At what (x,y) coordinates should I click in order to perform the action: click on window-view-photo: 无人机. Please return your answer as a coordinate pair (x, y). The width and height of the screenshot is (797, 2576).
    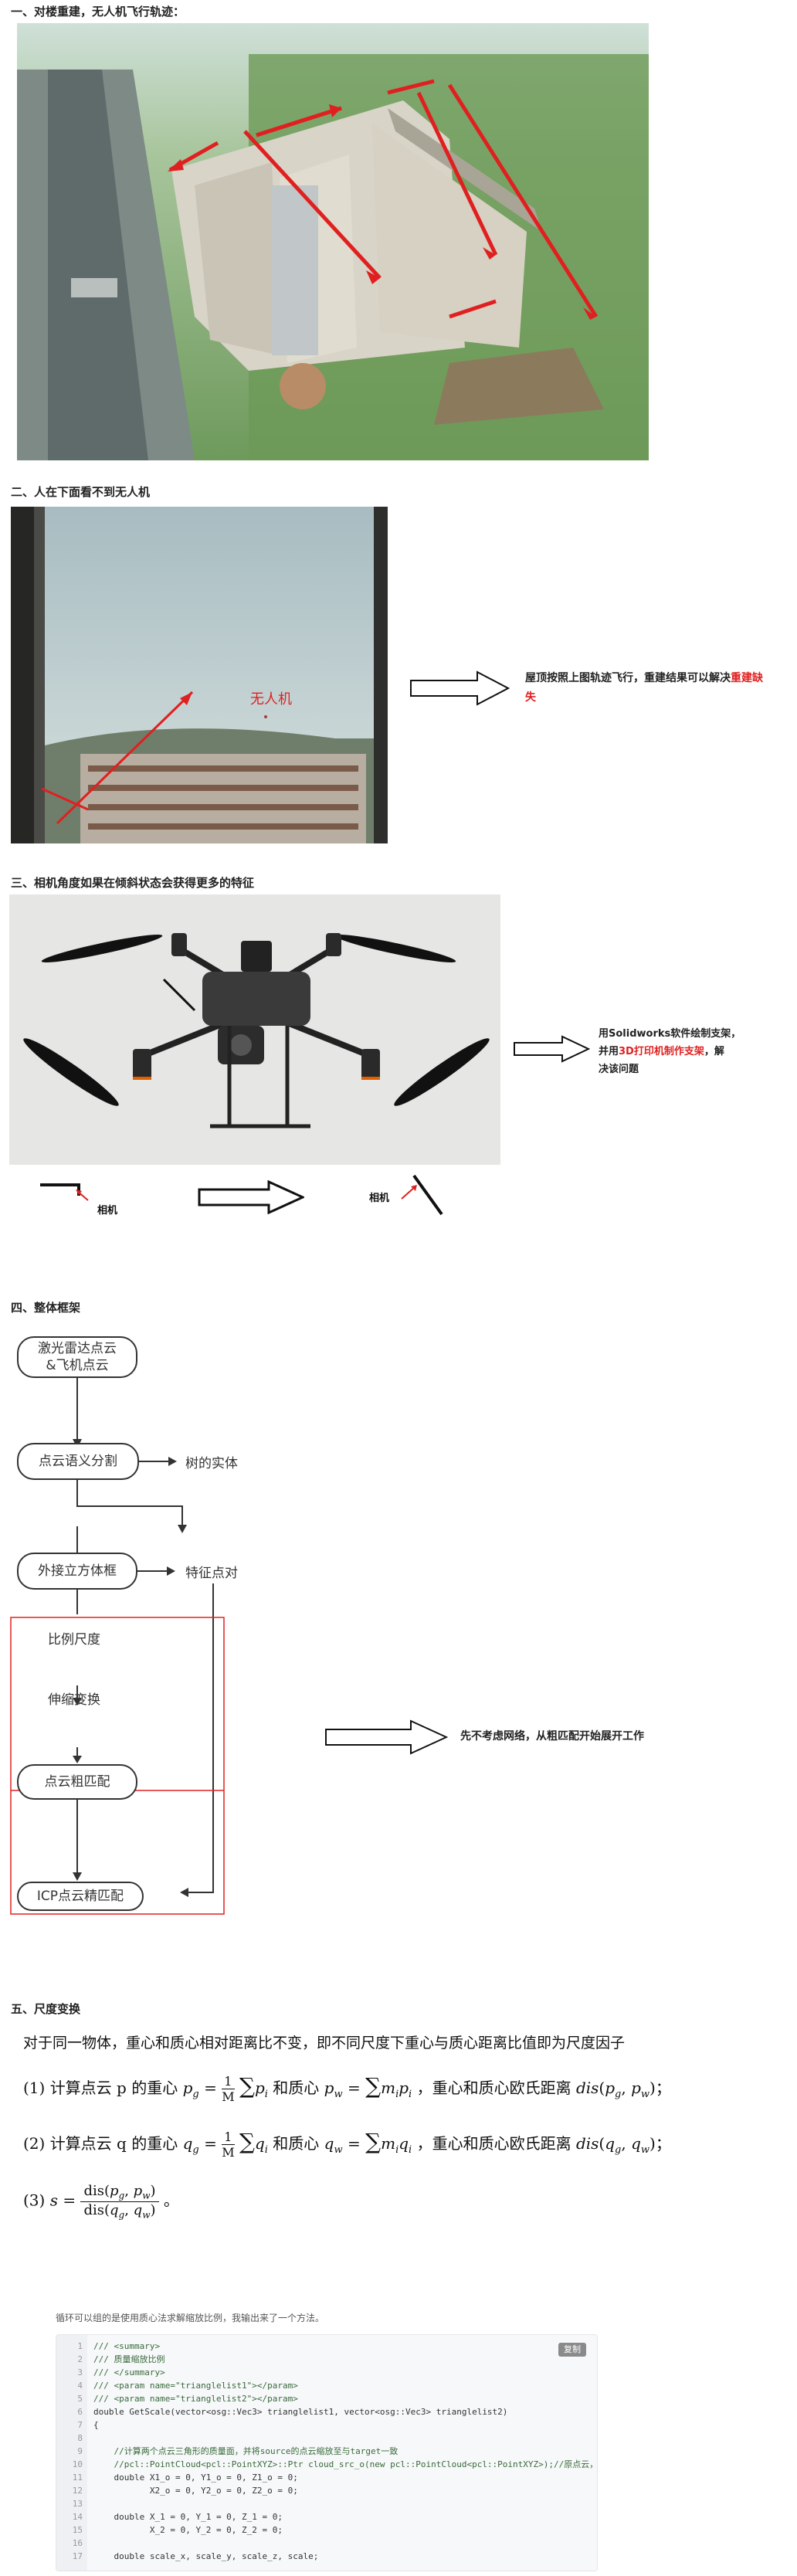
    Looking at the image, I should click on (200, 675).